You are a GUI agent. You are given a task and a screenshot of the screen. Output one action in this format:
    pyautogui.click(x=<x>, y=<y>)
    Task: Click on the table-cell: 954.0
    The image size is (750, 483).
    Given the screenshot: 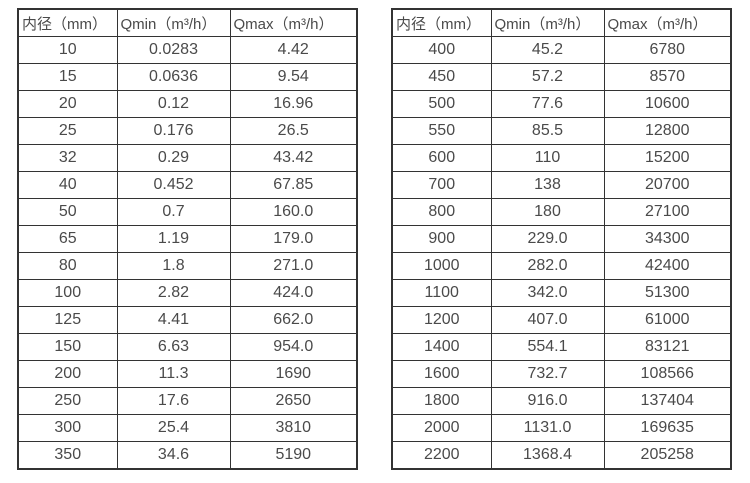 What is the action you would take?
    pyautogui.click(x=293, y=347)
    